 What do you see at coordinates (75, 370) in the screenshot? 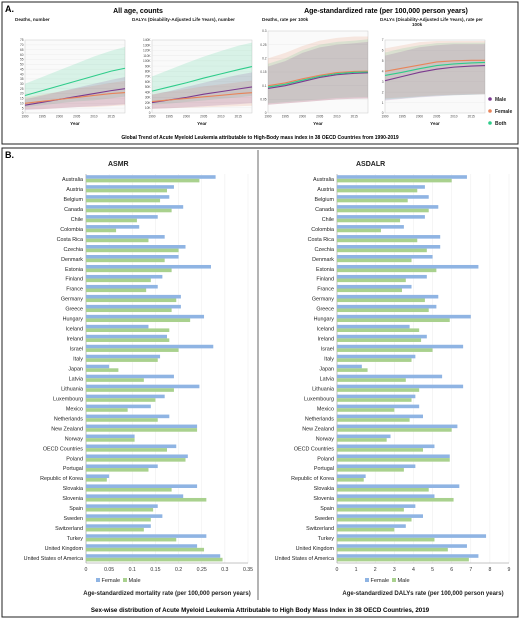
I see `category-label: Japan` at bounding box center [75, 370].